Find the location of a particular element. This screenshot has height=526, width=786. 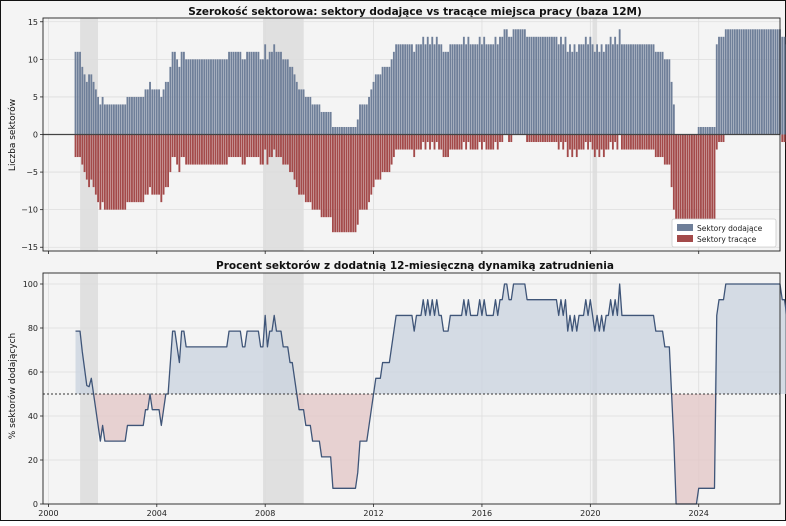

bottom-x-tick-label: 2000 is located at coordinates (48, 513).